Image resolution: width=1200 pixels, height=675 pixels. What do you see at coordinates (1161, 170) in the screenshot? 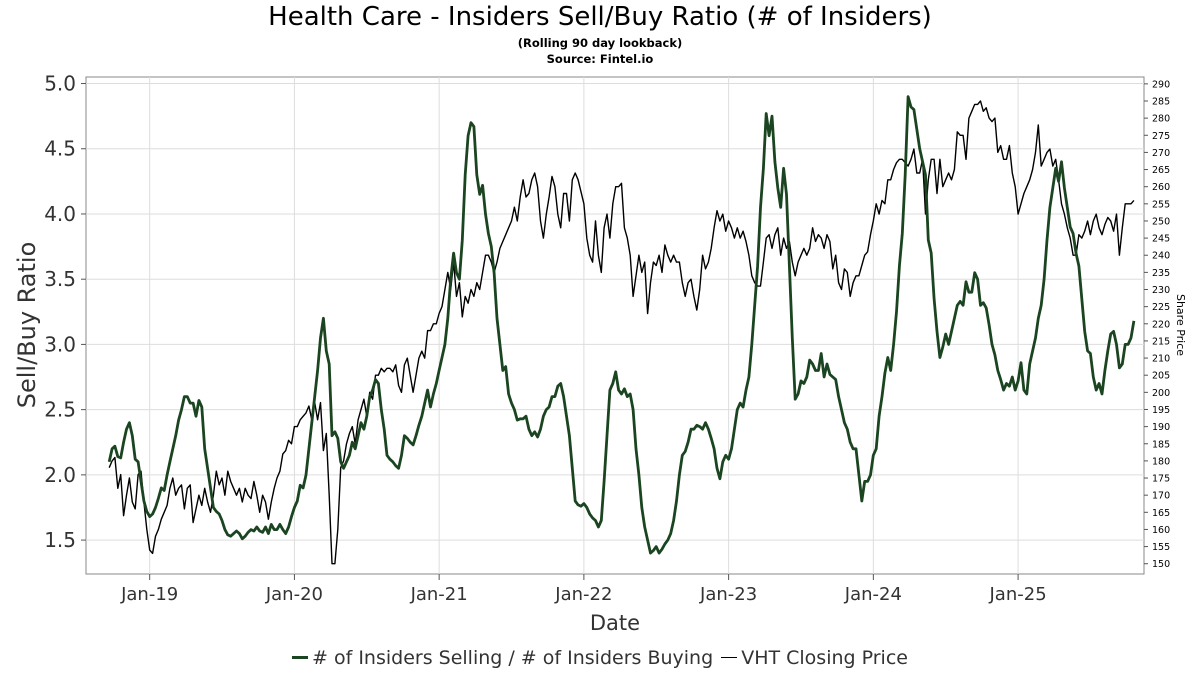
I see `y2-tick-label: 265` at bounding box center [1161, 170].